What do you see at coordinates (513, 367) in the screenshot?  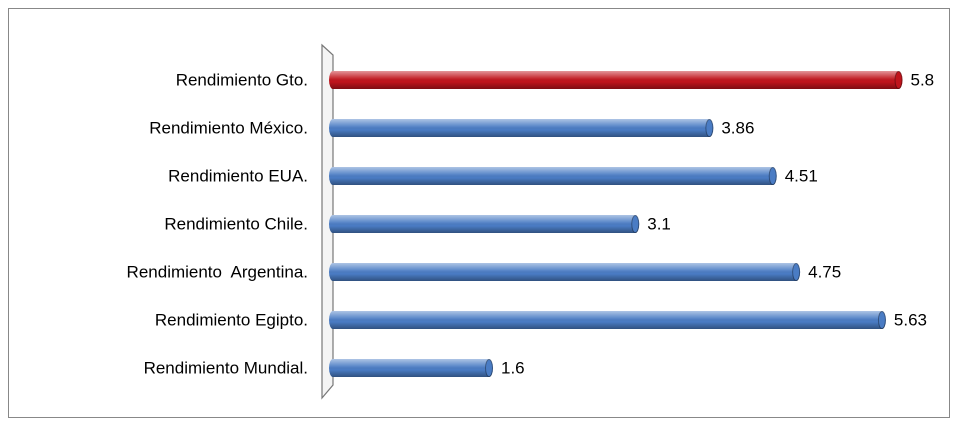 I see `value-label: 1.6` at bounding box center [513, 367].